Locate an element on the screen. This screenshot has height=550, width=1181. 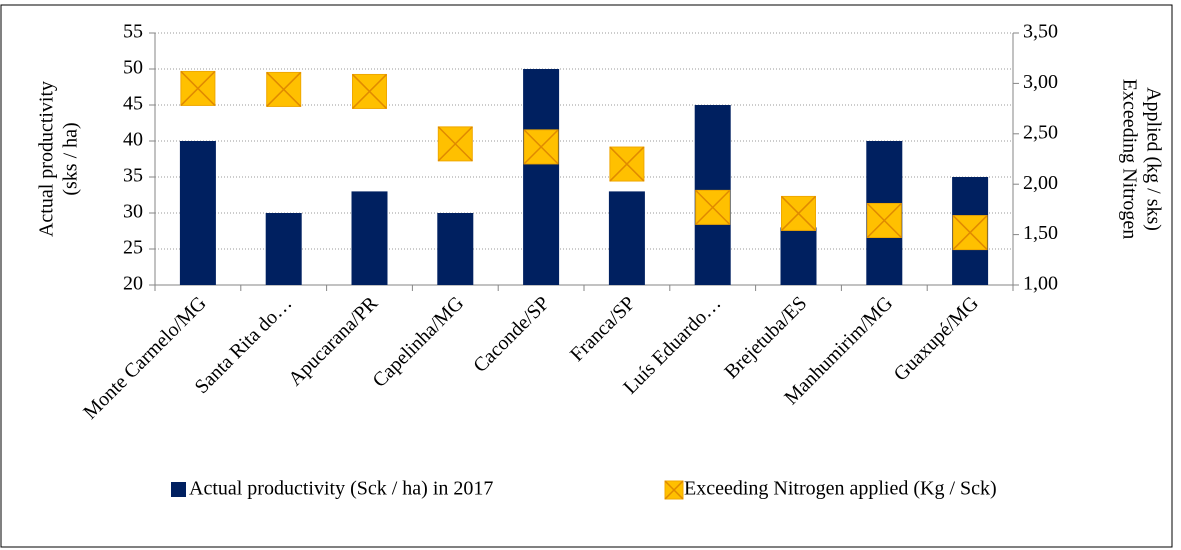
y2-tick-label: 1,00 is located at coordinates (1040, 284).